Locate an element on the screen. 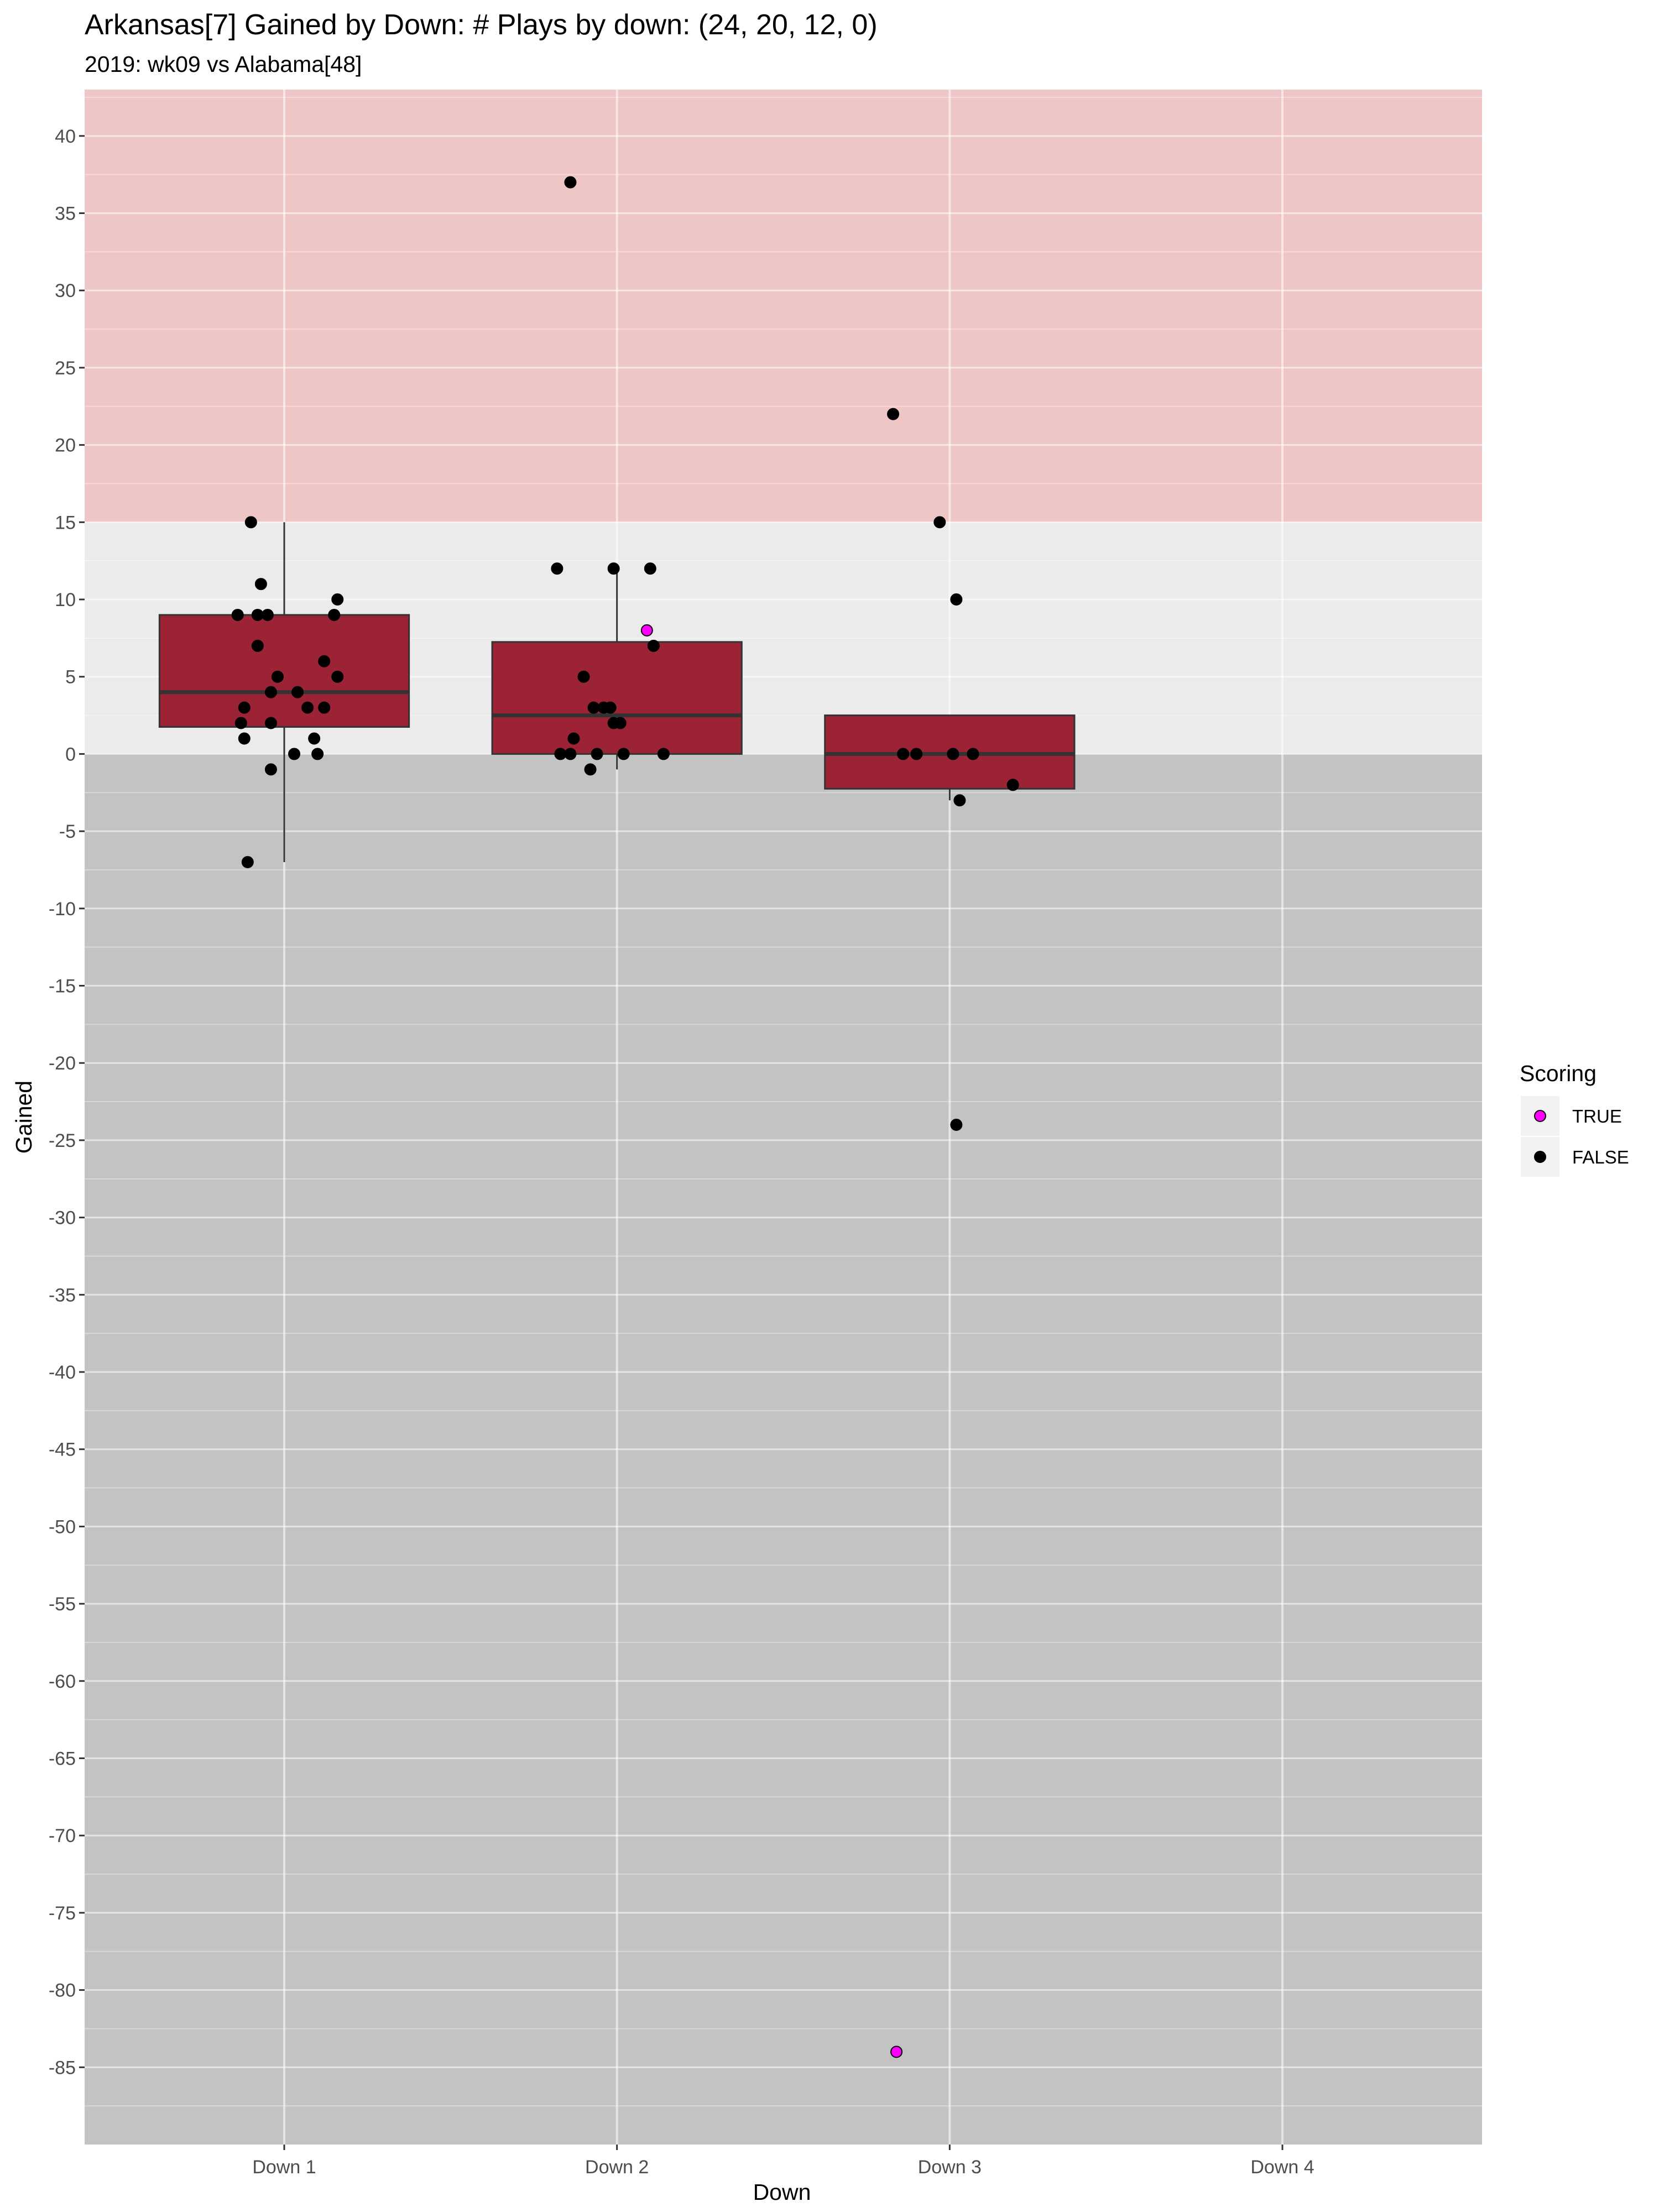 Image resolution: width=1659 pixels, height=2212 pixels. x-tick-label: Down 2 is located at coordinates (617, 2167).